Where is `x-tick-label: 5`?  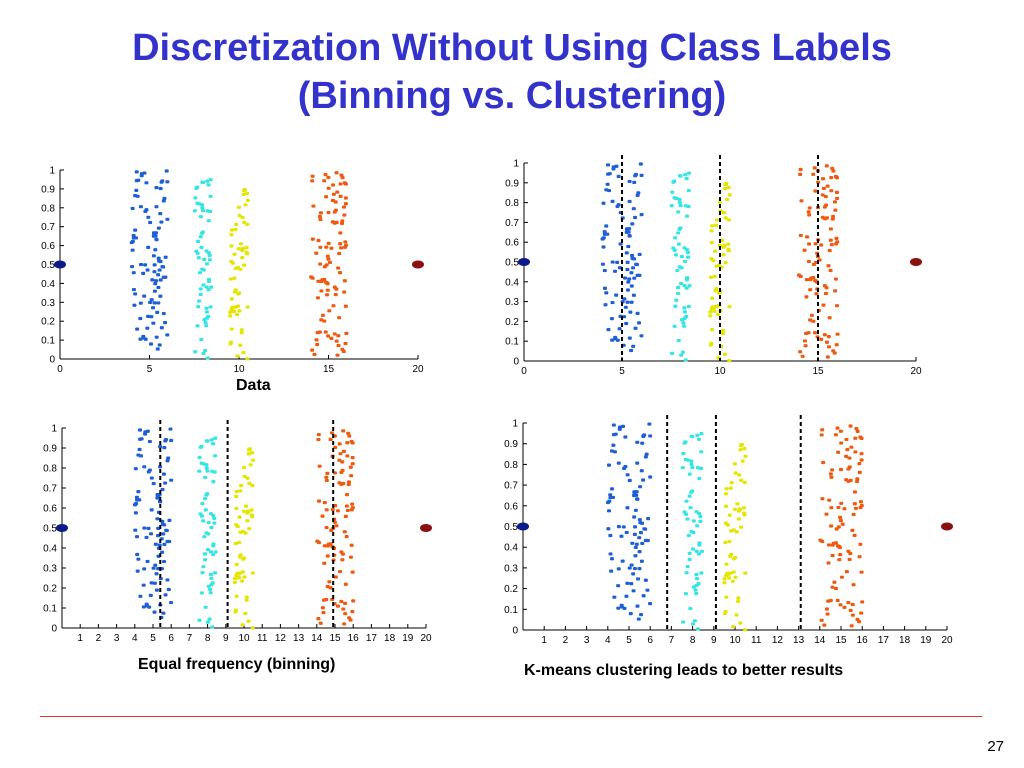
x-tick-label: 5 is located at coordinates (153, 638).